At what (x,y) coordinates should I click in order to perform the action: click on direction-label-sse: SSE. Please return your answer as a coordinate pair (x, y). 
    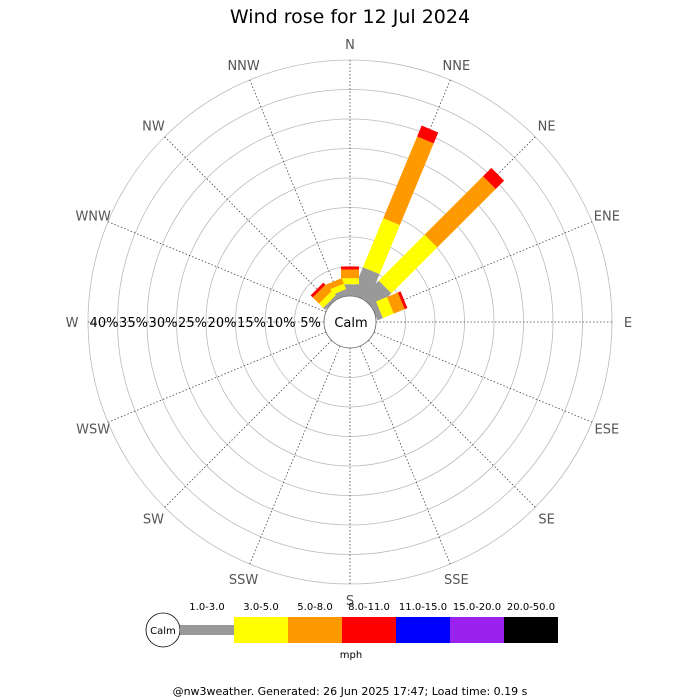
    Looking at the image, I should click on (456, 580).